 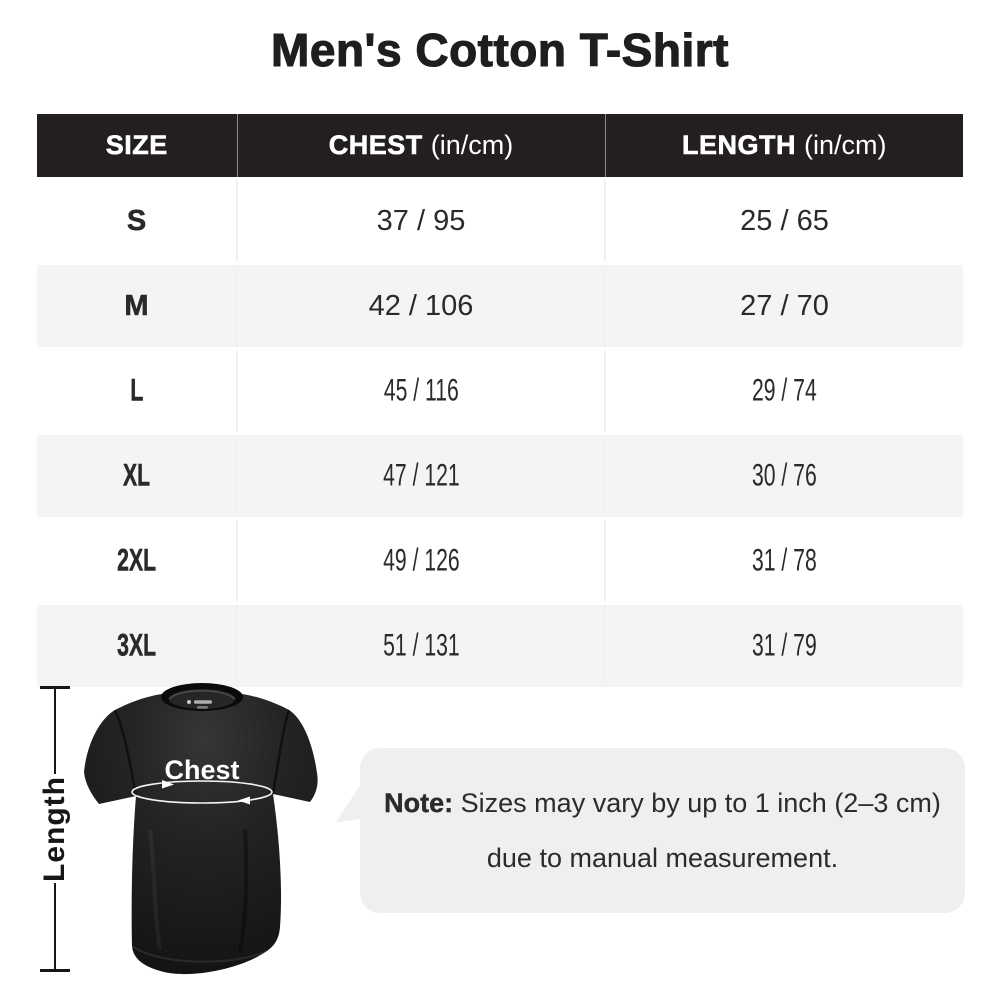 What do you see at coordinates (125, 753) in the screenshot?
I see `left-sleeve-seam` at bounding box center [125, 753].